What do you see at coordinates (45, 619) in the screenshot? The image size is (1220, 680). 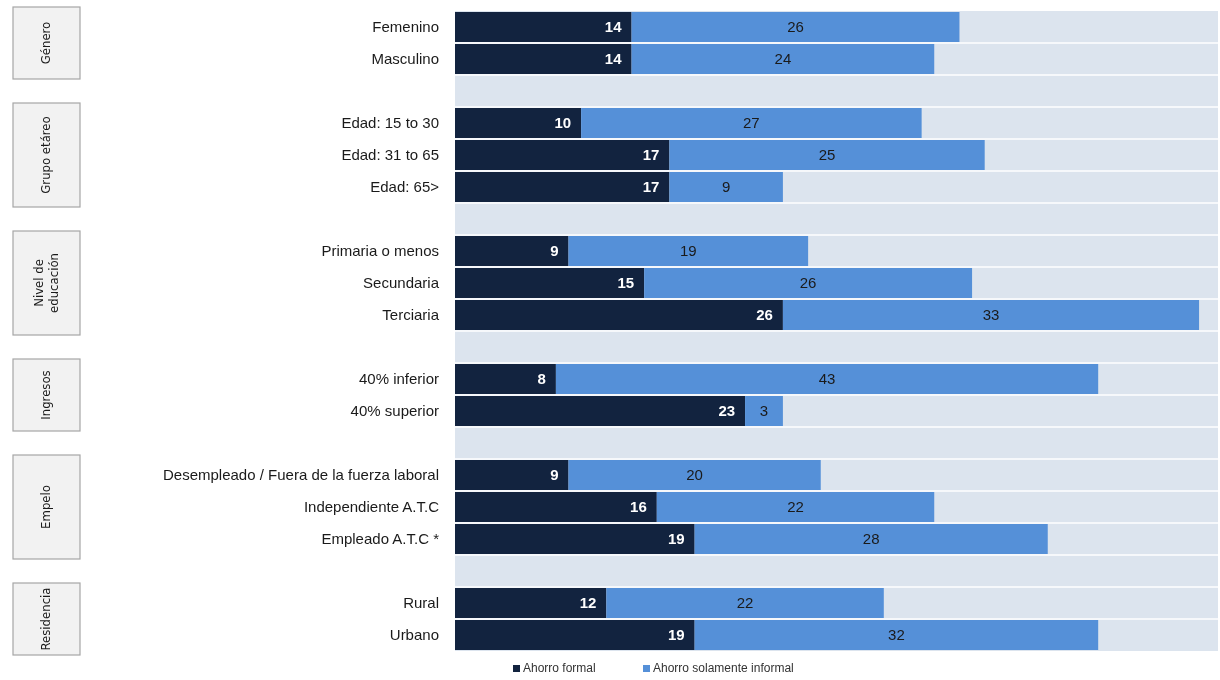 I see `text: Residencia` at bounding box center [45, 619].